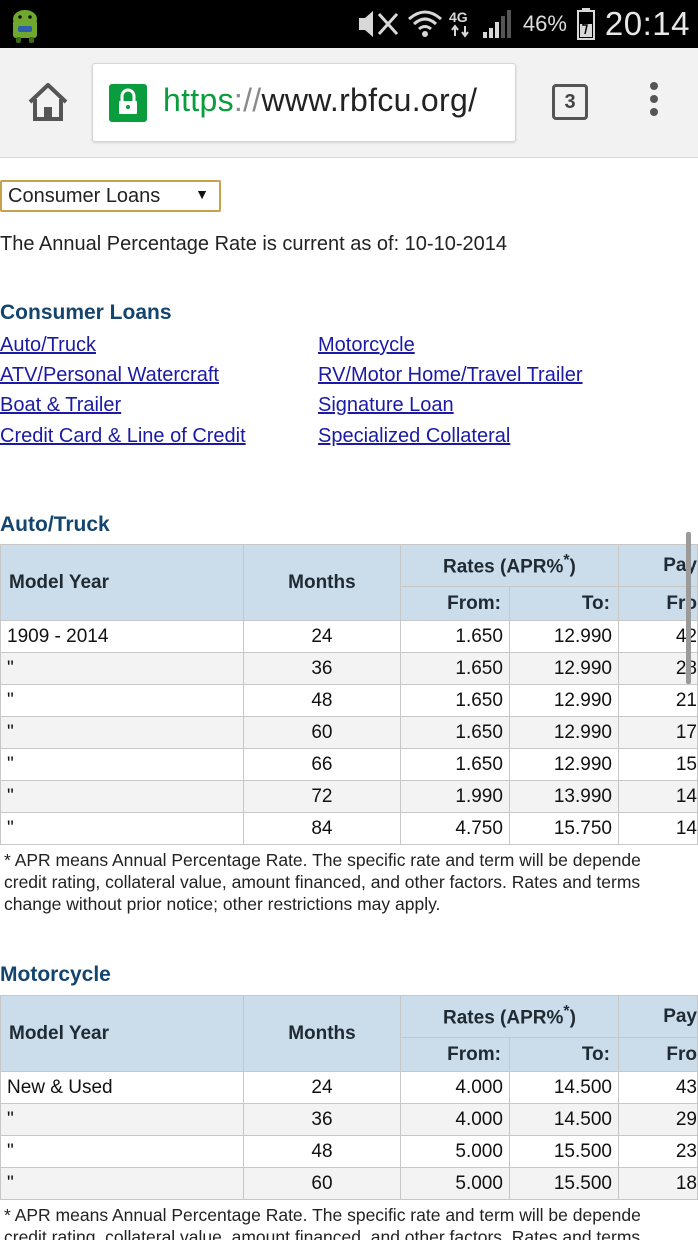 This screenshot has height=1240, width=698. I want to click on link-rv-motor-home: RV/Motor Home/Travel Trailer, so click(450, 375).